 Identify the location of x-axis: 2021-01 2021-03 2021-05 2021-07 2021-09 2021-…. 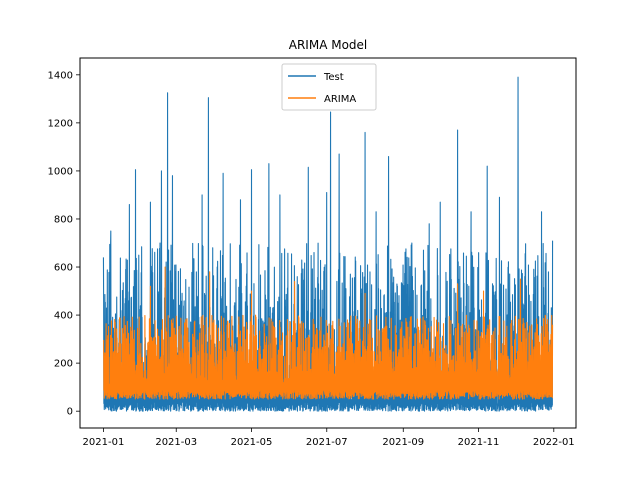
(329, 438).